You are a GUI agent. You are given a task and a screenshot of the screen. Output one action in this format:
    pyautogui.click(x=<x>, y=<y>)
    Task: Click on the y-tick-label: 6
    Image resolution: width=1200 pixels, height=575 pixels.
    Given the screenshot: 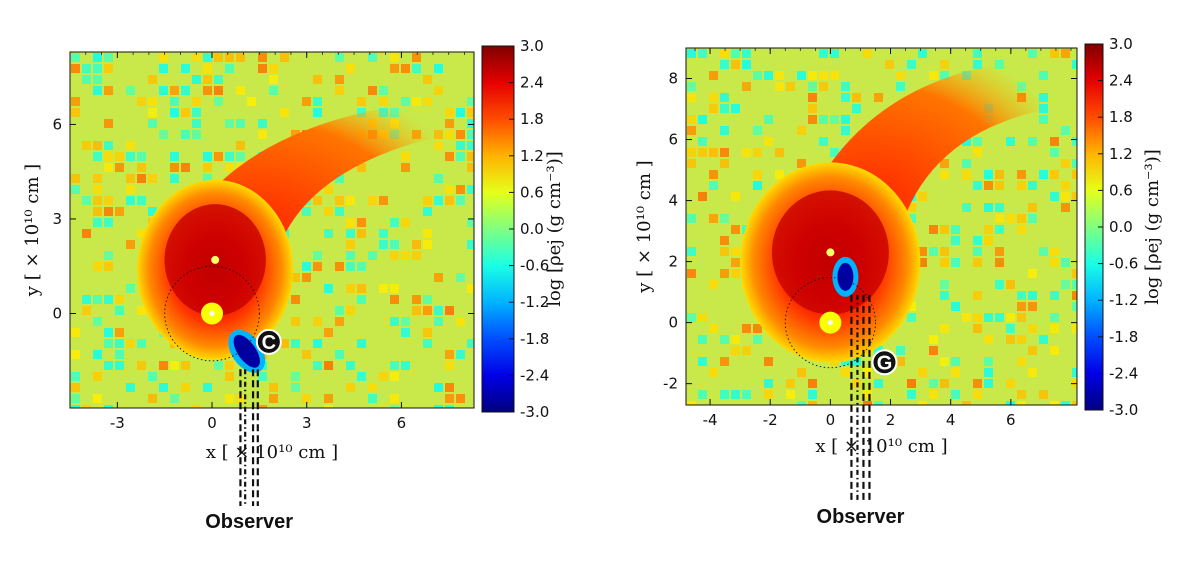 What is the action you would take?
    pyautogui.click(x=673, y=140)
    